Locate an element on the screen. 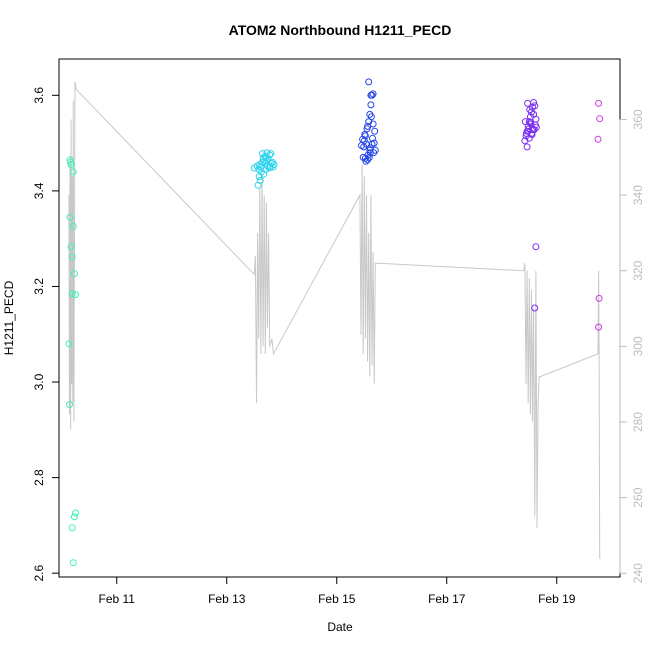 Image resolution: width=650 pixels, height=650 pixels. y-tick-label: 3.2 is located at coordinates (39, 286).